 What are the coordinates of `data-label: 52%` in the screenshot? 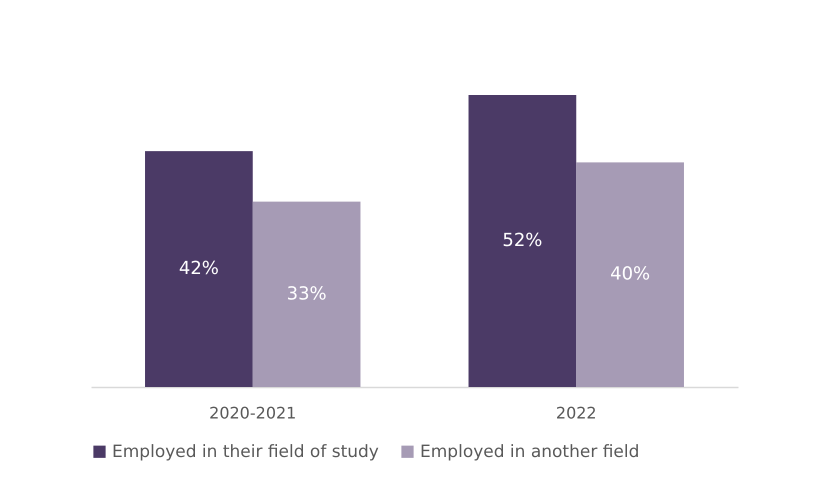 It's located at (522, 240).